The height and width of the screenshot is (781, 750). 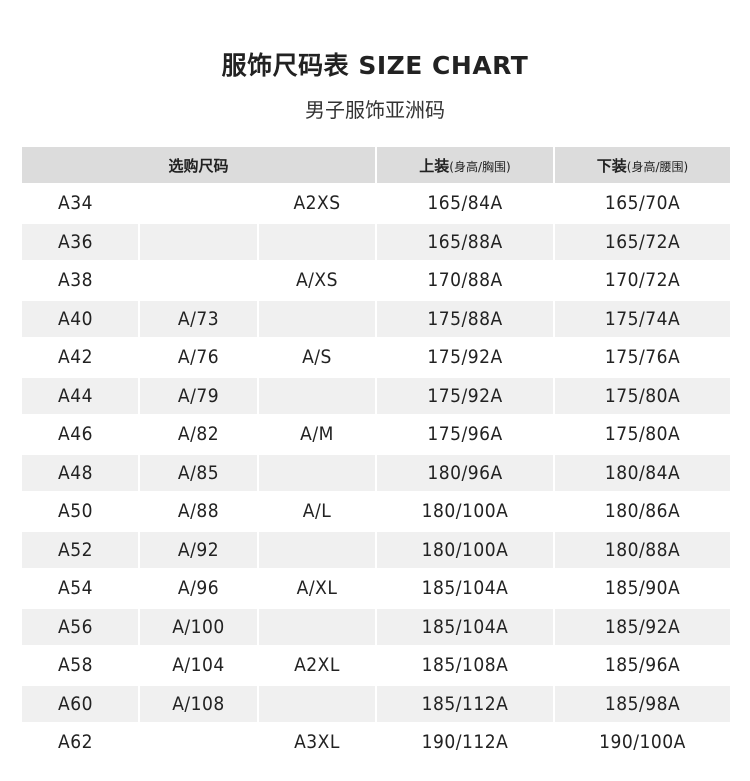 What do you see at coordinates (465, 203) in the screenshot?
I see `cell-top-size: 165/84A` at bounding box center [465, 203].